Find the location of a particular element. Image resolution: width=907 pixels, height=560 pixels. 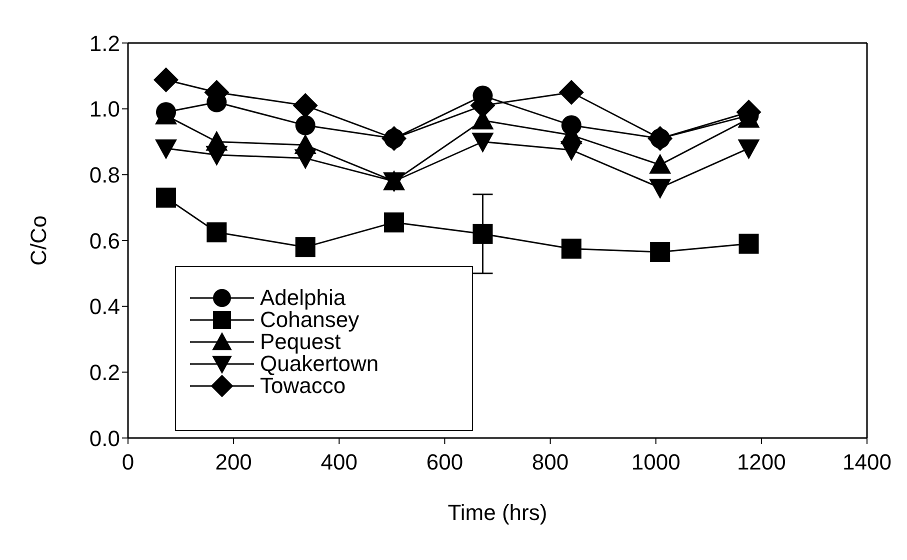

y-tick-label: 0.6 is located at coordinates (104, 241).